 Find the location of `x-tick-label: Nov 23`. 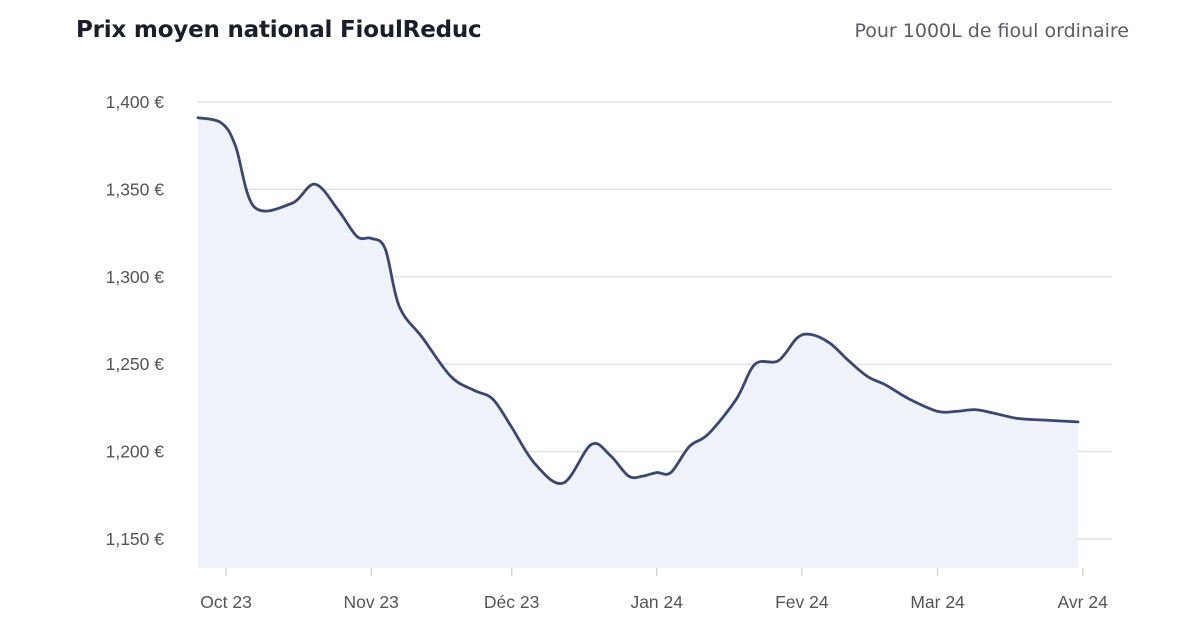

x-tick-label: Nov 23 is located at coordinates (370, 602).